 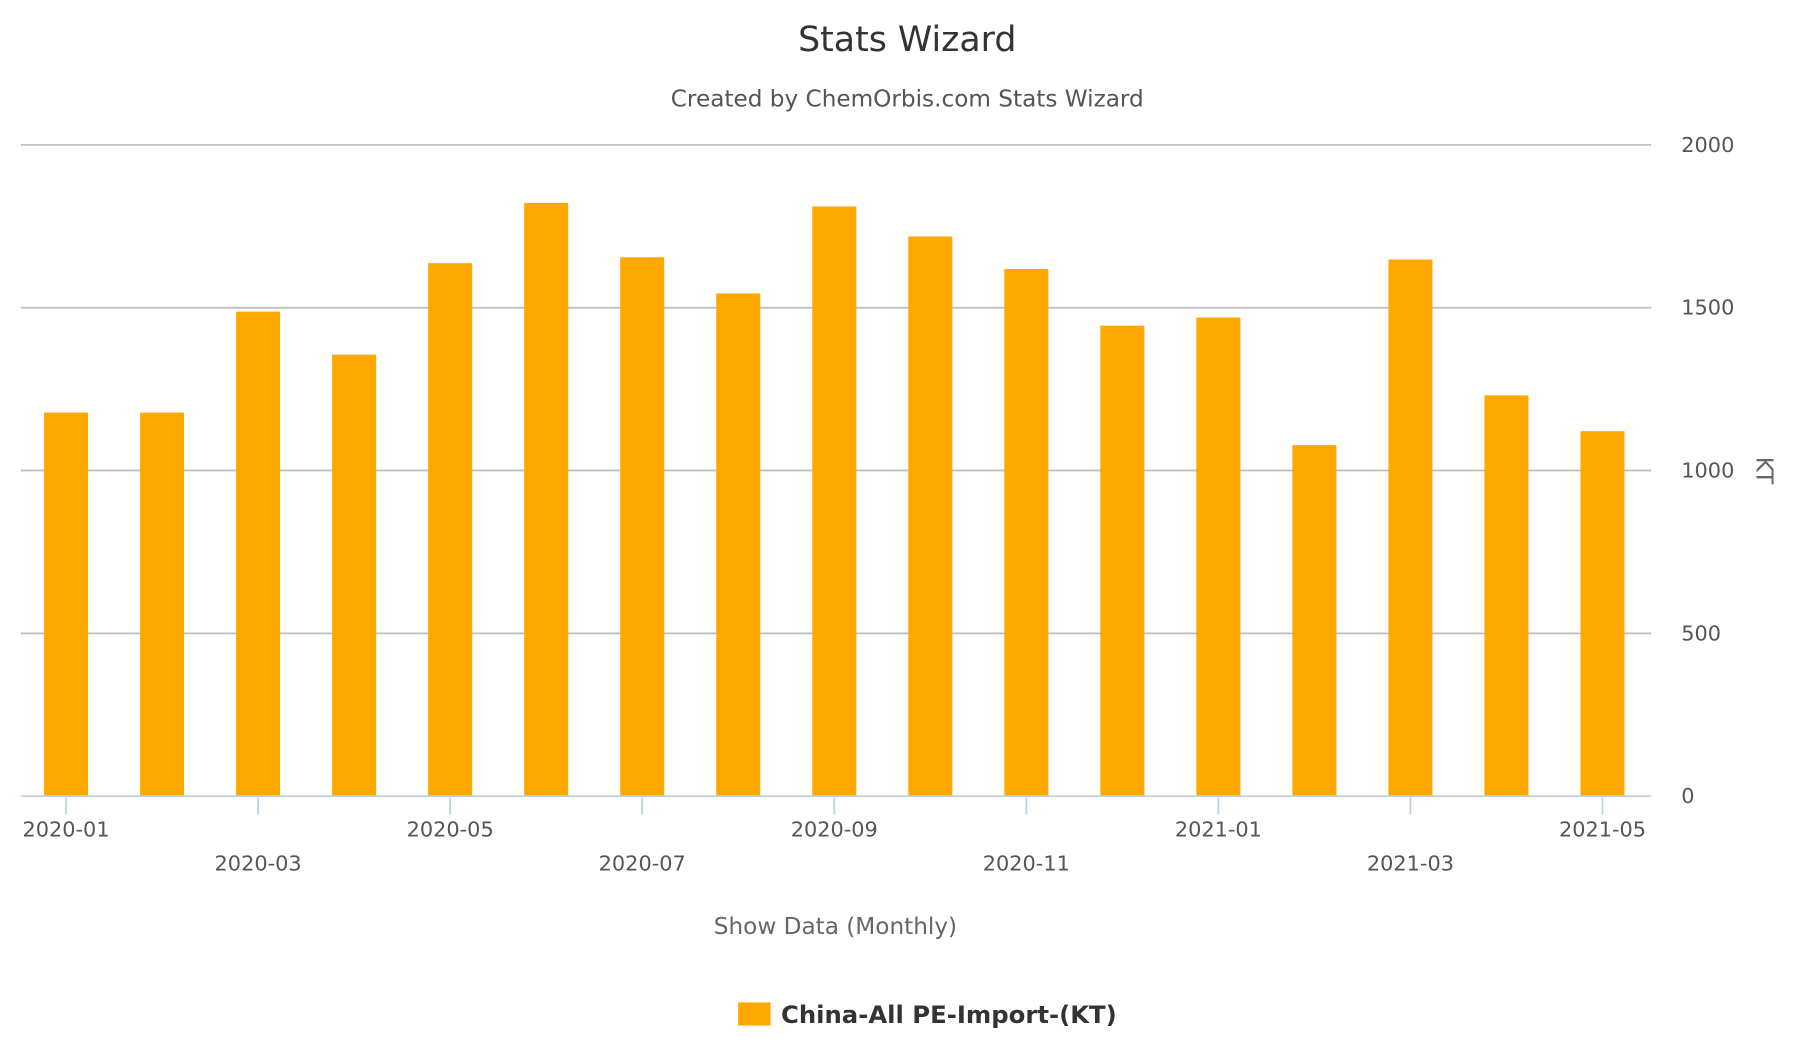 What do you see at coordinates (65, 830) in the screenshot?
I see `x-tick-label: 2020-01` at bounding box center [65, 830].